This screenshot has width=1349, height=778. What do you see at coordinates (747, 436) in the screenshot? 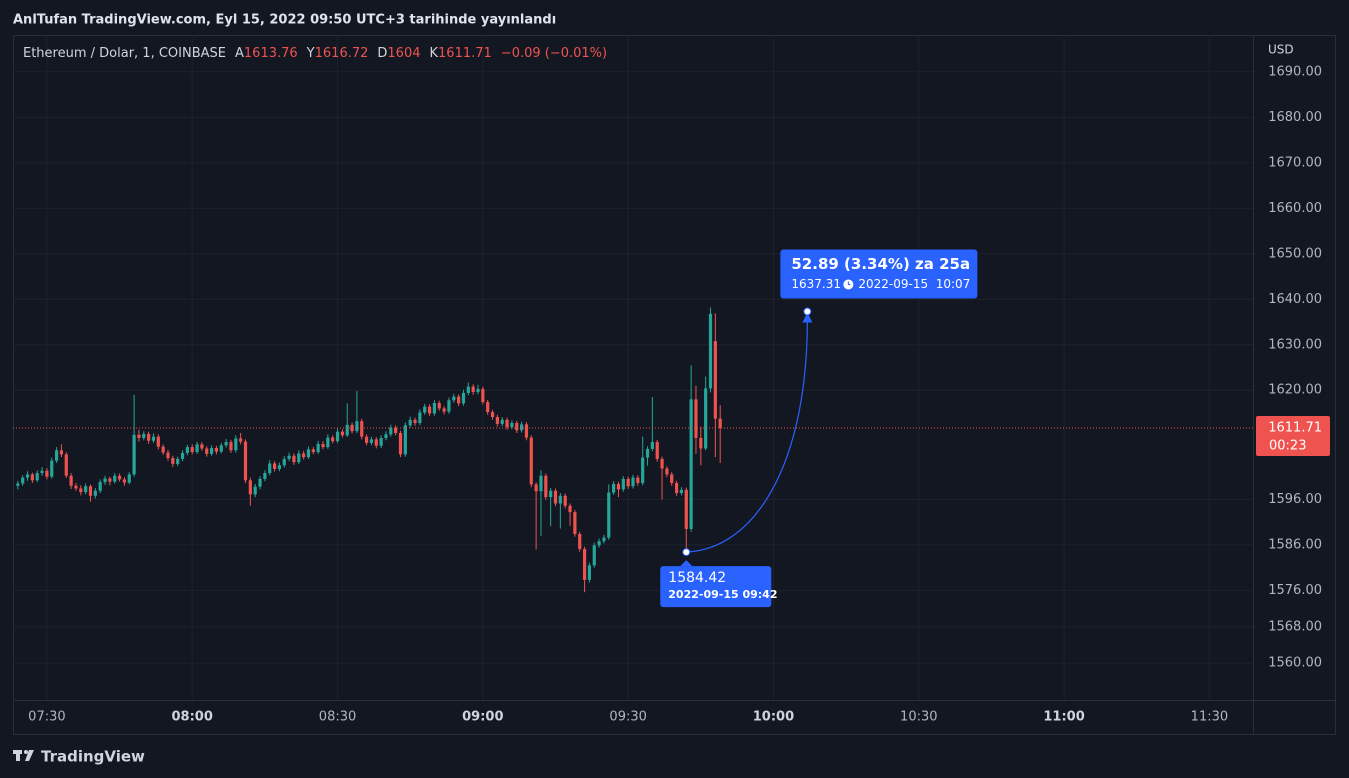
I see `forecast-curve` at bounding box center [747, 436].